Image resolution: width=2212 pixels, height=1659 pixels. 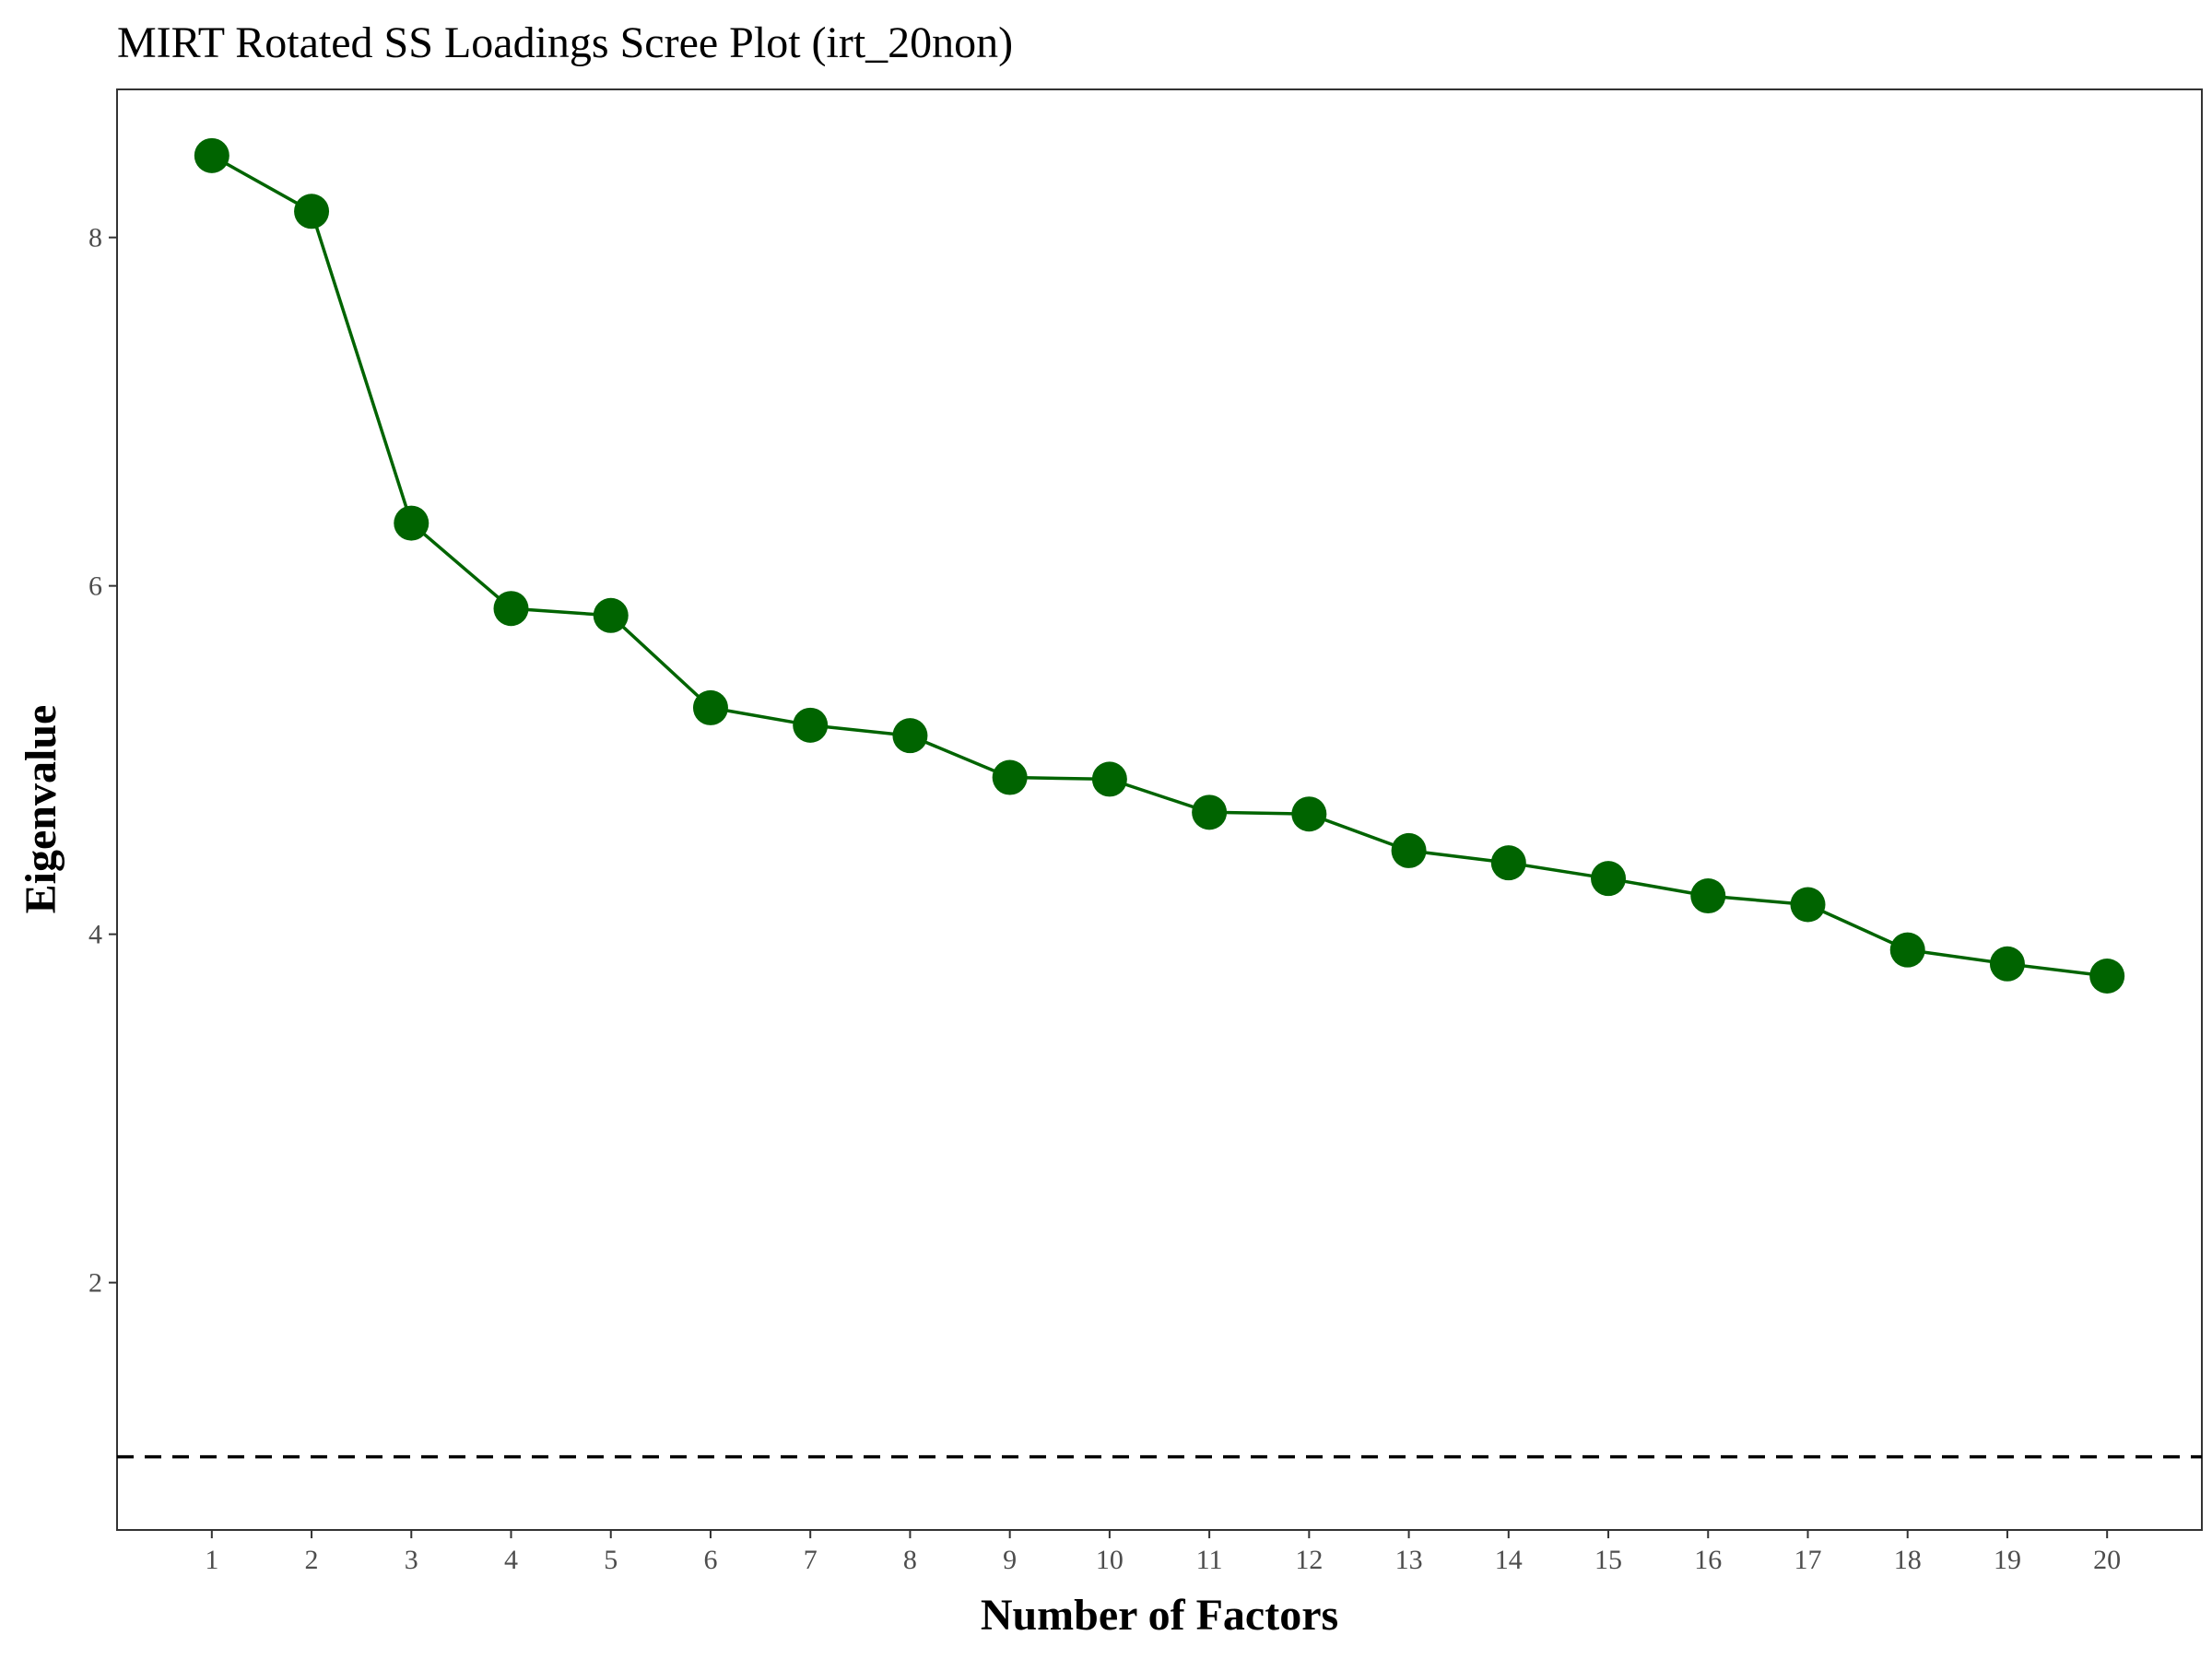 I want to click on x-tick-label: 7, so click(x=811, y=1560).